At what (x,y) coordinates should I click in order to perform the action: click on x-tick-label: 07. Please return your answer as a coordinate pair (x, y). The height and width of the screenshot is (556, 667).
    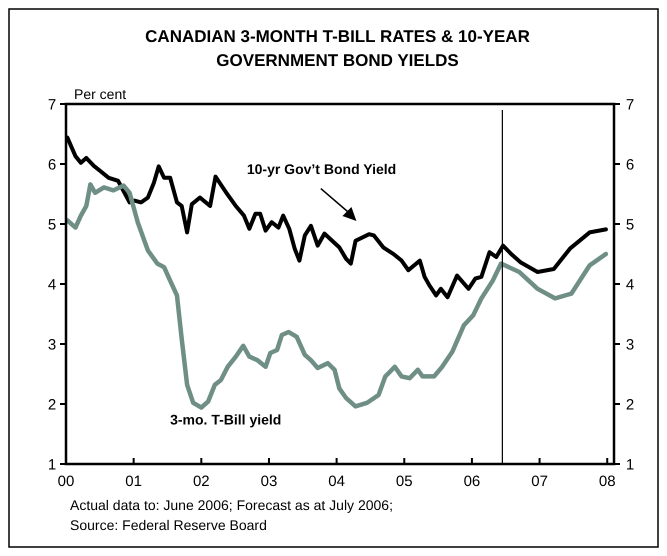
    Looking at the image, I should click on (539, 481).